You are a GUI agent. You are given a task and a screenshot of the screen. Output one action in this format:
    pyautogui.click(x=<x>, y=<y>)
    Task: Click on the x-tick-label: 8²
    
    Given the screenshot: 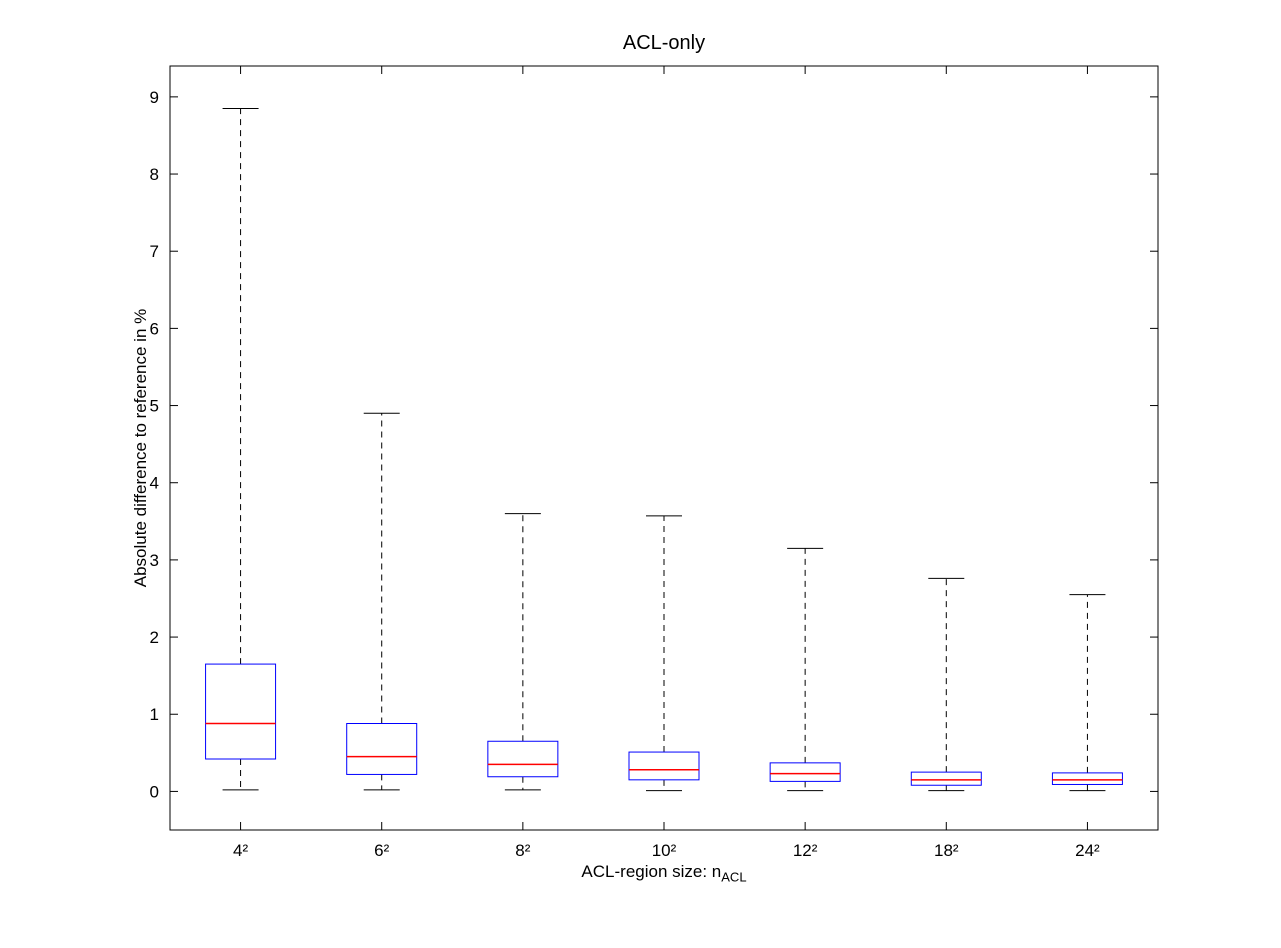 What is the action you would take?
    pyautogui.click(x=522, y=850)
    